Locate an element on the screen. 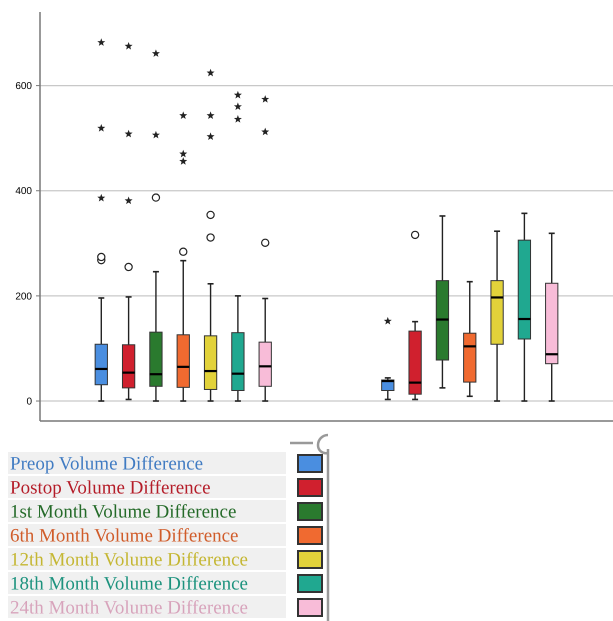 The height and width of the screenshot is (621, 613). text: 24th Month Volume Difference is located at coordinates (129, 608).